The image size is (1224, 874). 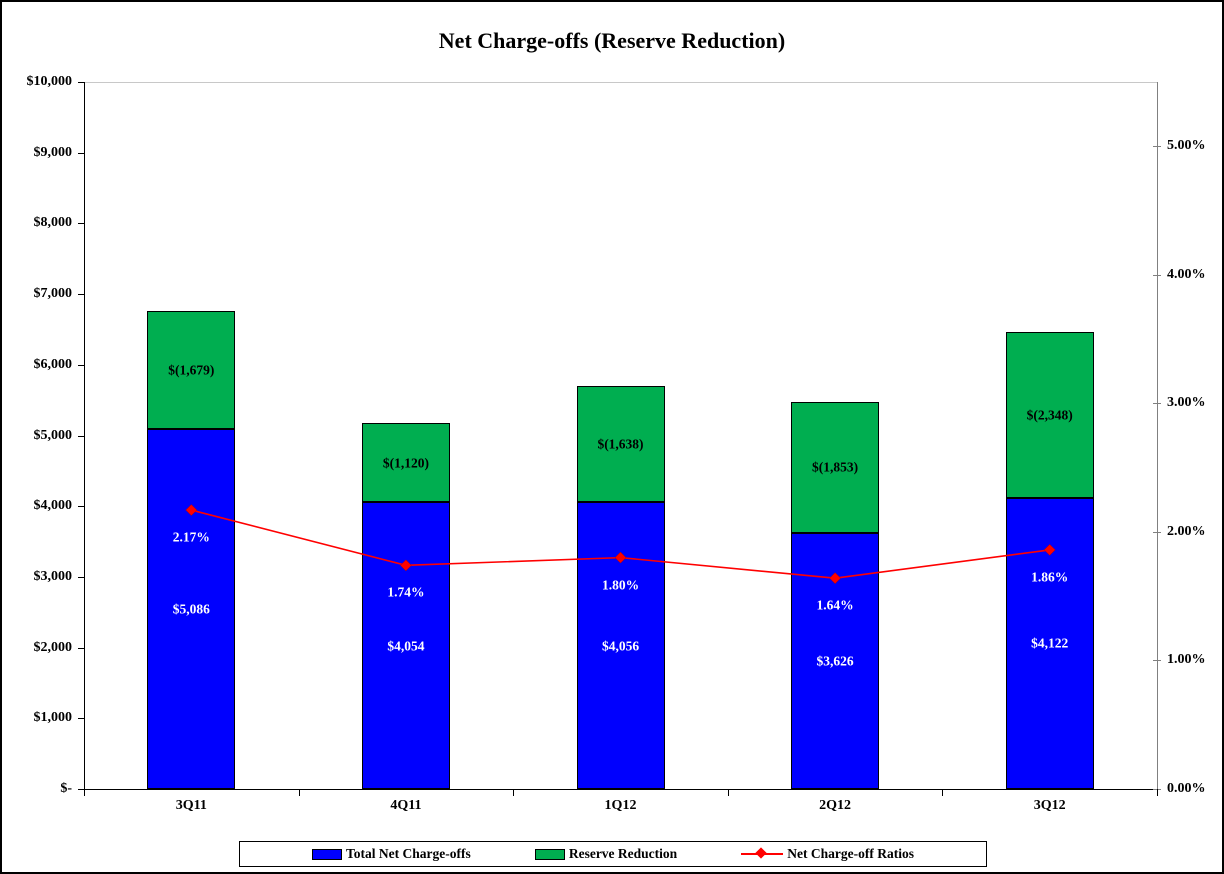 I want to click on bar-value-label-reserve-reduction: $(1,679), so click(x=191, y=370).